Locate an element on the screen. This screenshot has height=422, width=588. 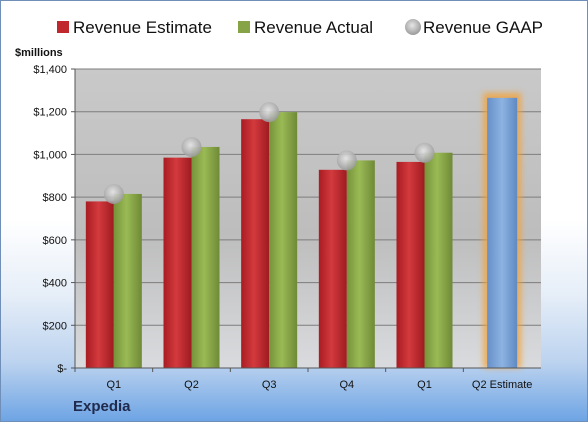
y-tick-label: $800 is located at coordinates (55, 198).